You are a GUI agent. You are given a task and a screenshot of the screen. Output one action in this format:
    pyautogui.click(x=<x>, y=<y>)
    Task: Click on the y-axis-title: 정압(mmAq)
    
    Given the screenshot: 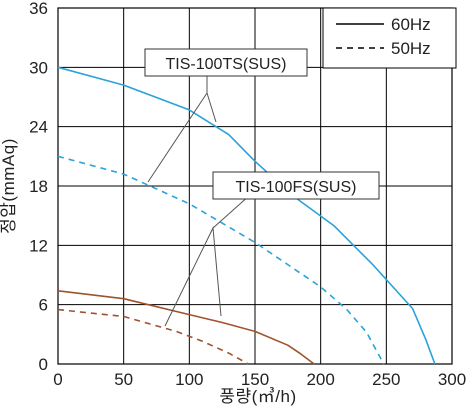 What is the action you would take?
    pyautogui.click(x=9, y=186)
    